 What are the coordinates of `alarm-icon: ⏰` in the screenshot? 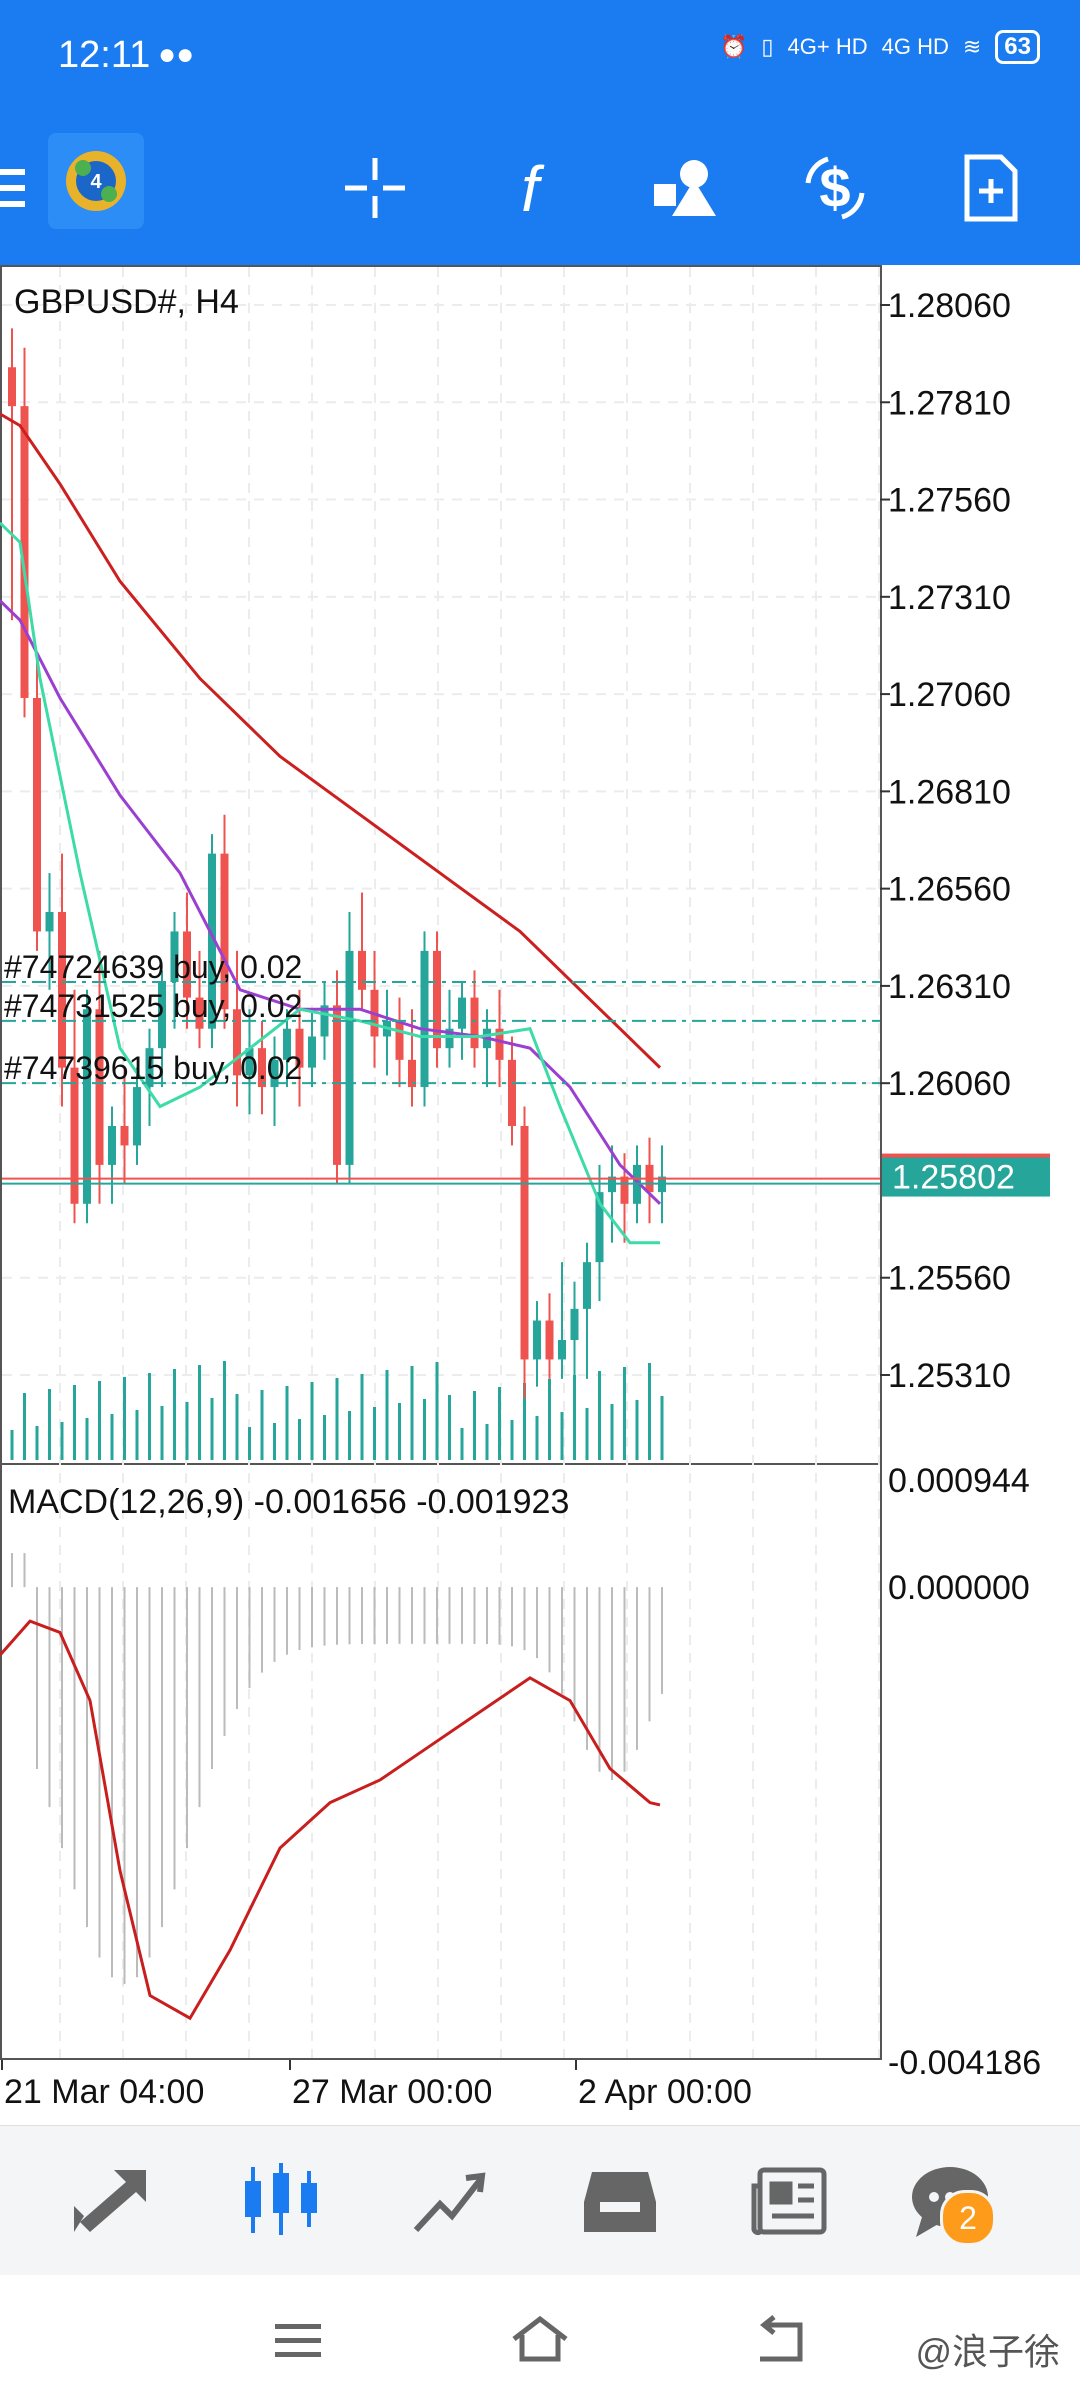 It's located at (734, 46).